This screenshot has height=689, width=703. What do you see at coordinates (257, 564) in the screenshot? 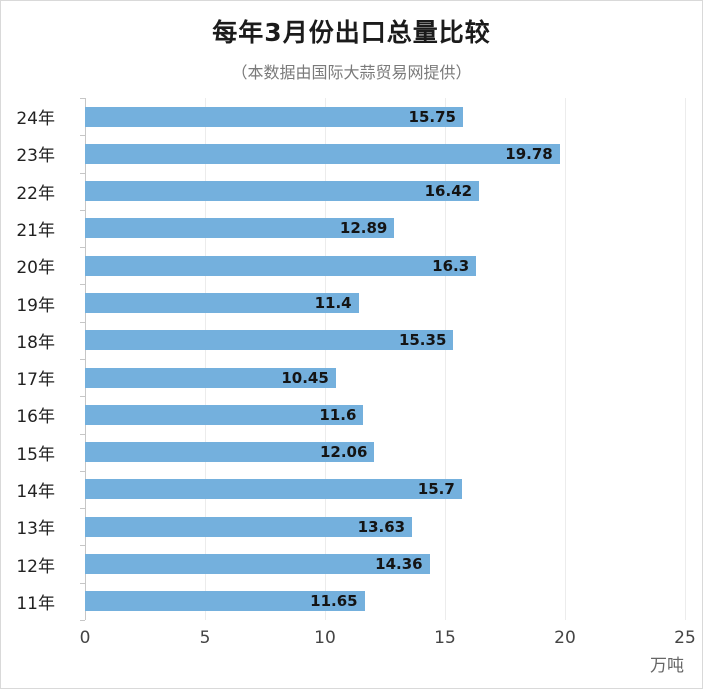
I see `bar: 14.36` at bounding box center [257, 564].